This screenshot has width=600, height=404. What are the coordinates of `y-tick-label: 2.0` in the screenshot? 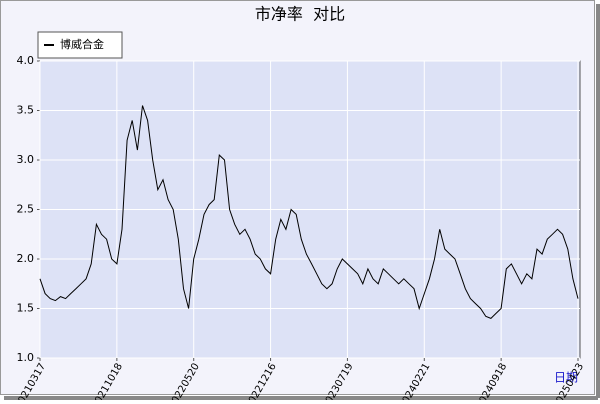 It's located at (26, 258).